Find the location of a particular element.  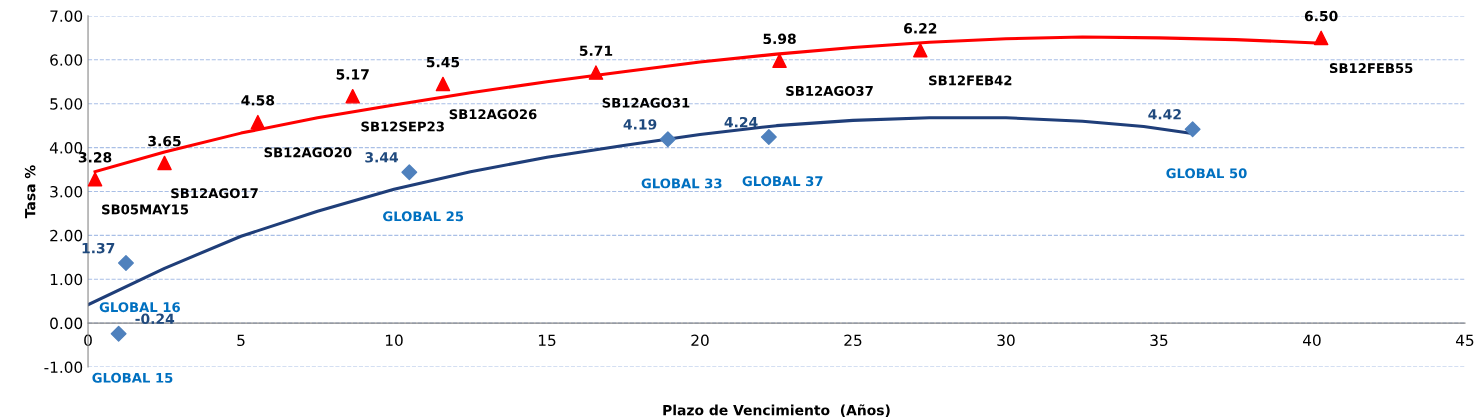

text: GLOBAL 15 is located at coordinates (132, 377).